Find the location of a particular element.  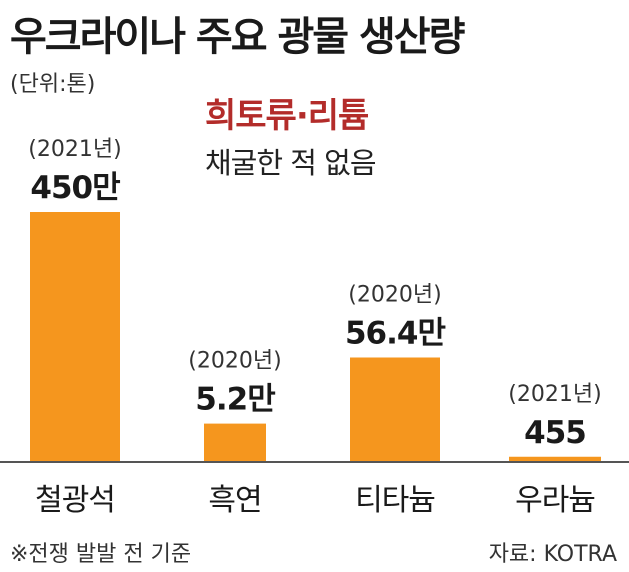

category-label-2: 흑연 is located at coordinates (234, 500).